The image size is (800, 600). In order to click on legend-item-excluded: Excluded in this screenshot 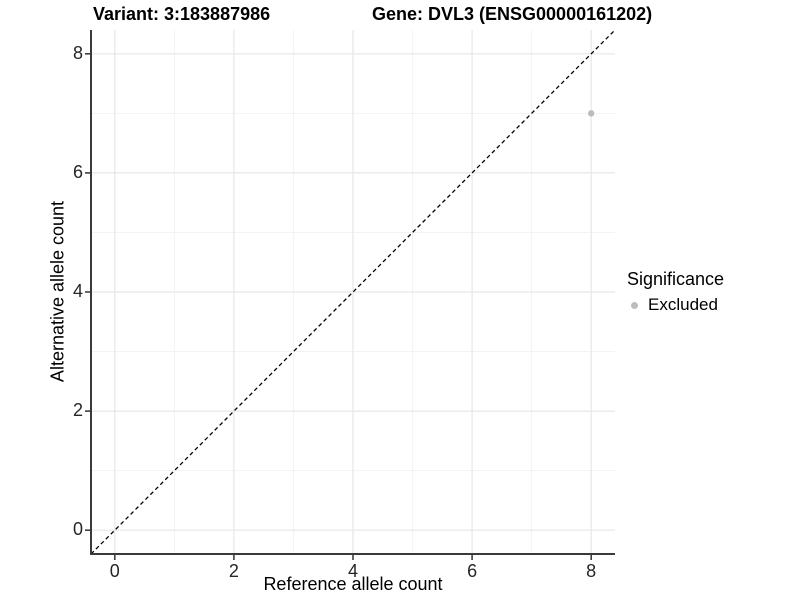, I will do `click(675, 305)`.